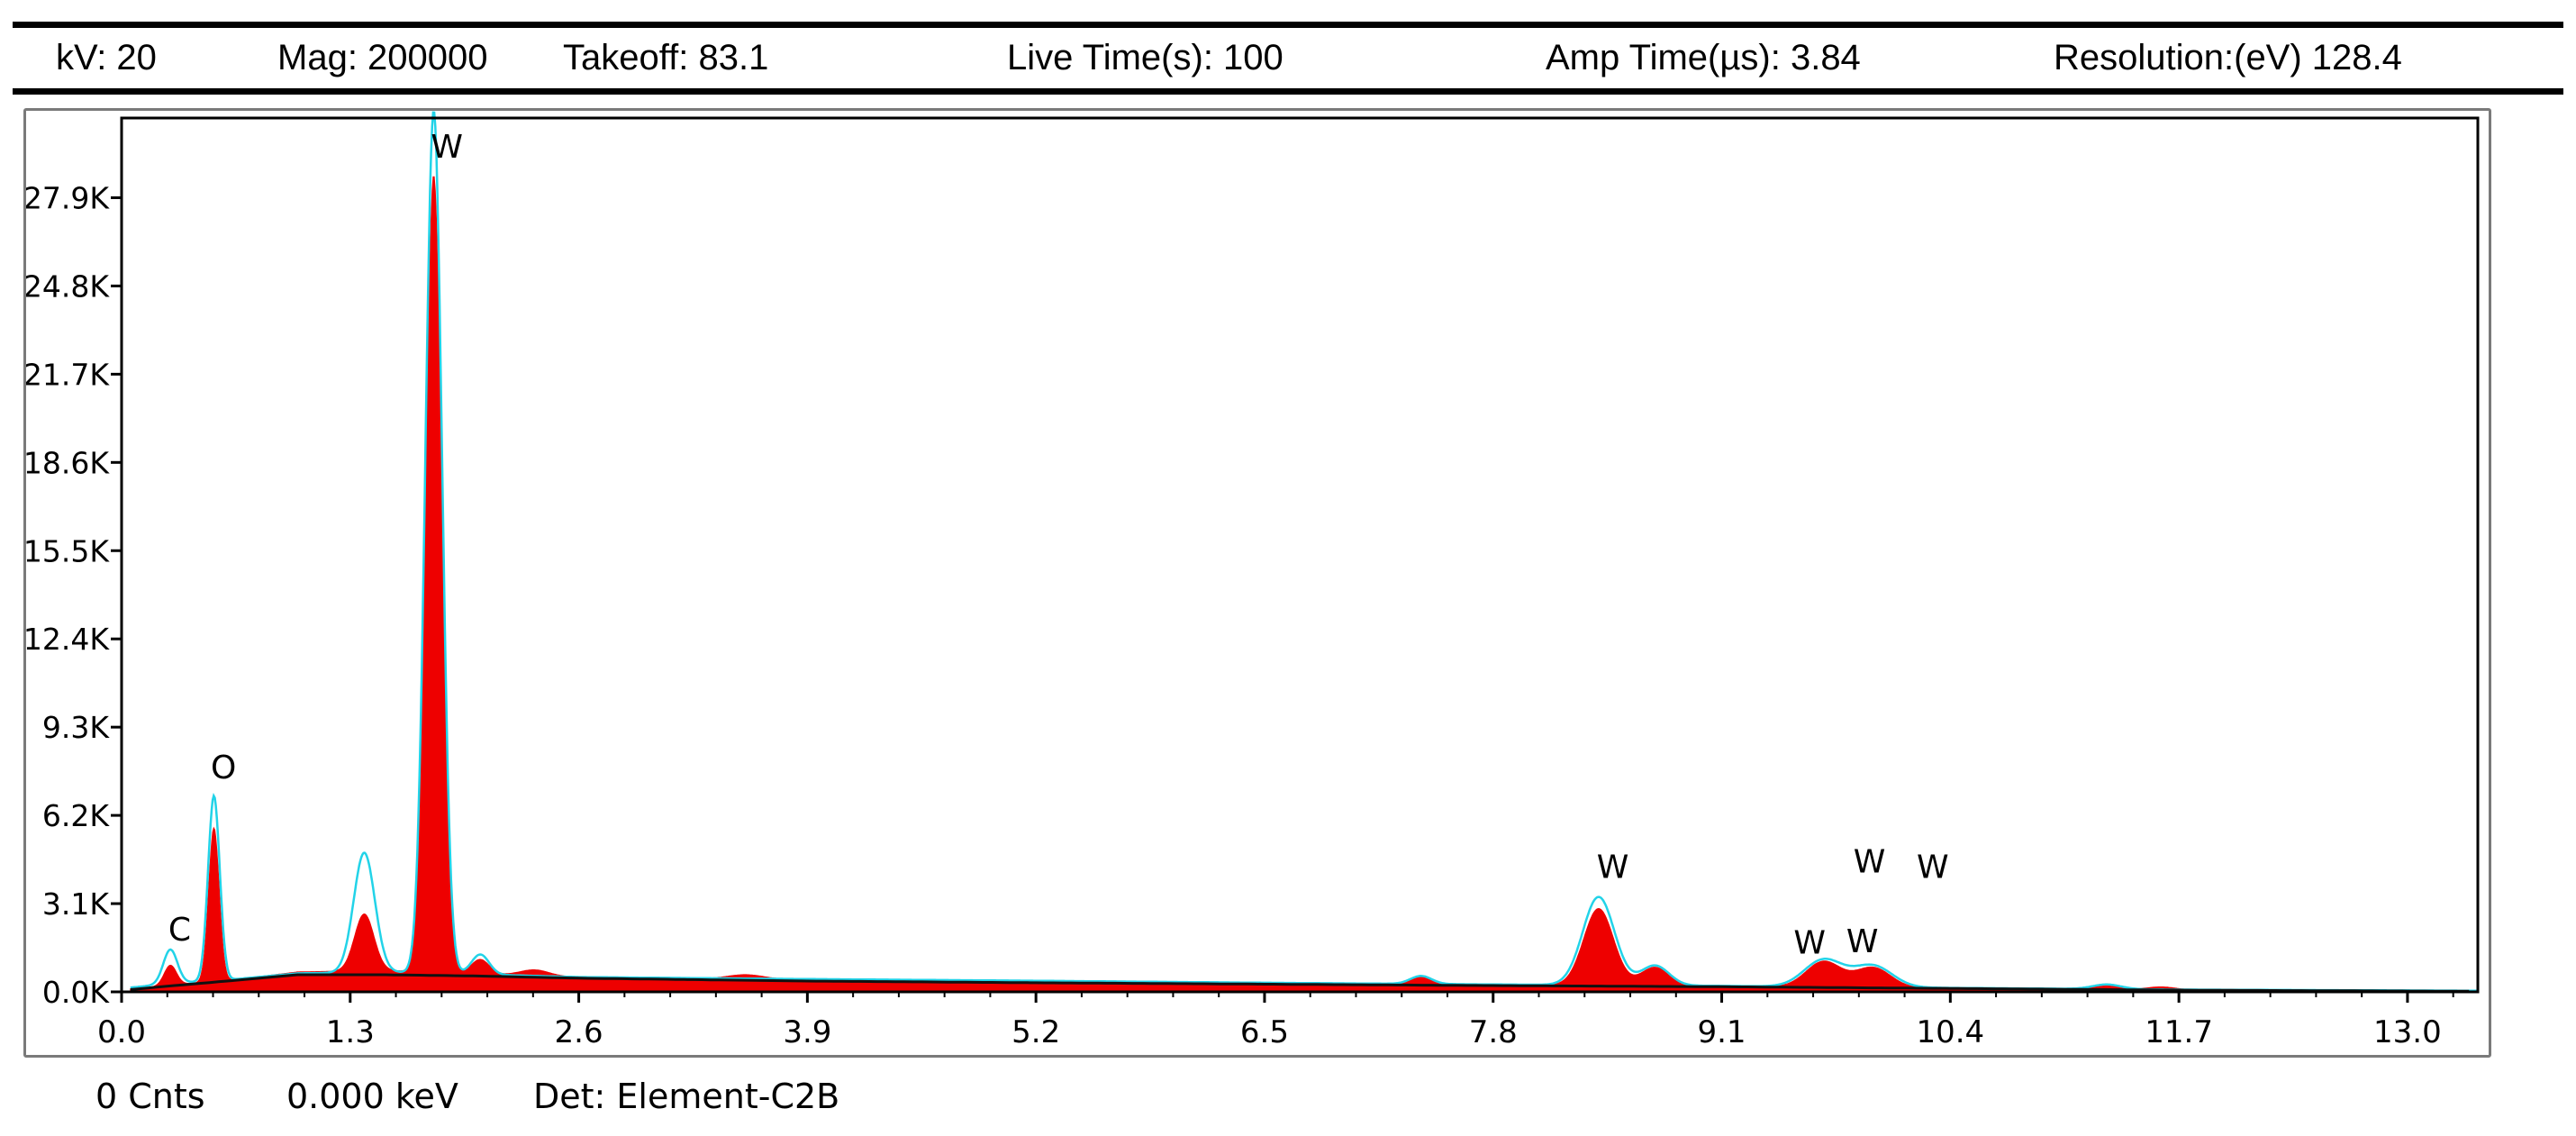 This screenshot has width=2576, height=1136. I want to click on header-top-rule, so click(1288, 25).